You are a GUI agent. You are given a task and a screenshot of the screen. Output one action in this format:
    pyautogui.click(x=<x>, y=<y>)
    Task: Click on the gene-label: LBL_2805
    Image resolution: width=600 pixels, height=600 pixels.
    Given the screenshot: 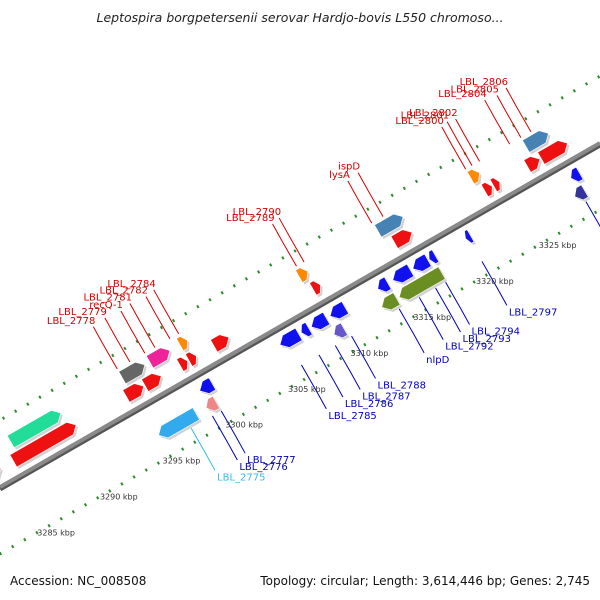 What is the action you would take?
    pyautogui.click(x=475, y=89)
    